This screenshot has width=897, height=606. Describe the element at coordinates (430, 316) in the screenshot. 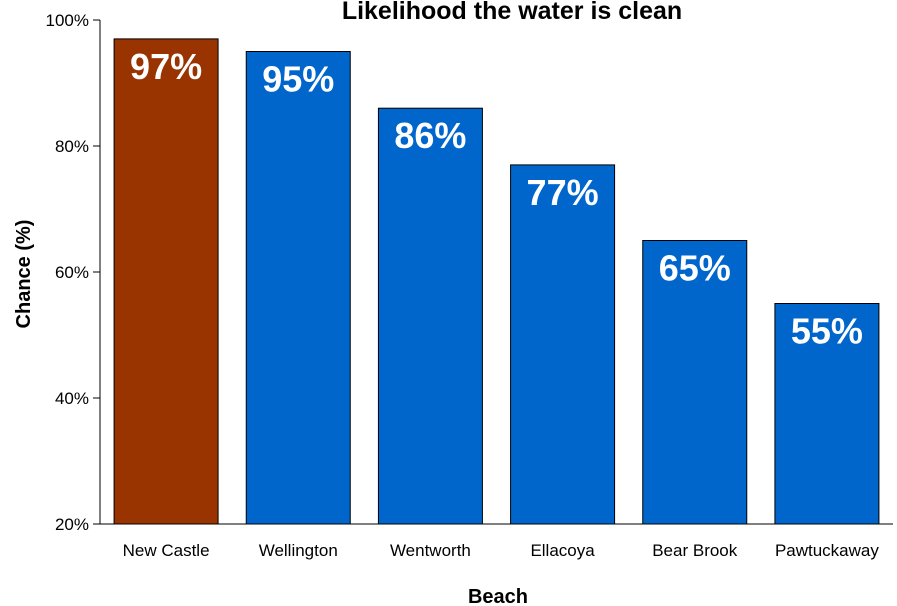

I see `bar-wentworth` at that location.